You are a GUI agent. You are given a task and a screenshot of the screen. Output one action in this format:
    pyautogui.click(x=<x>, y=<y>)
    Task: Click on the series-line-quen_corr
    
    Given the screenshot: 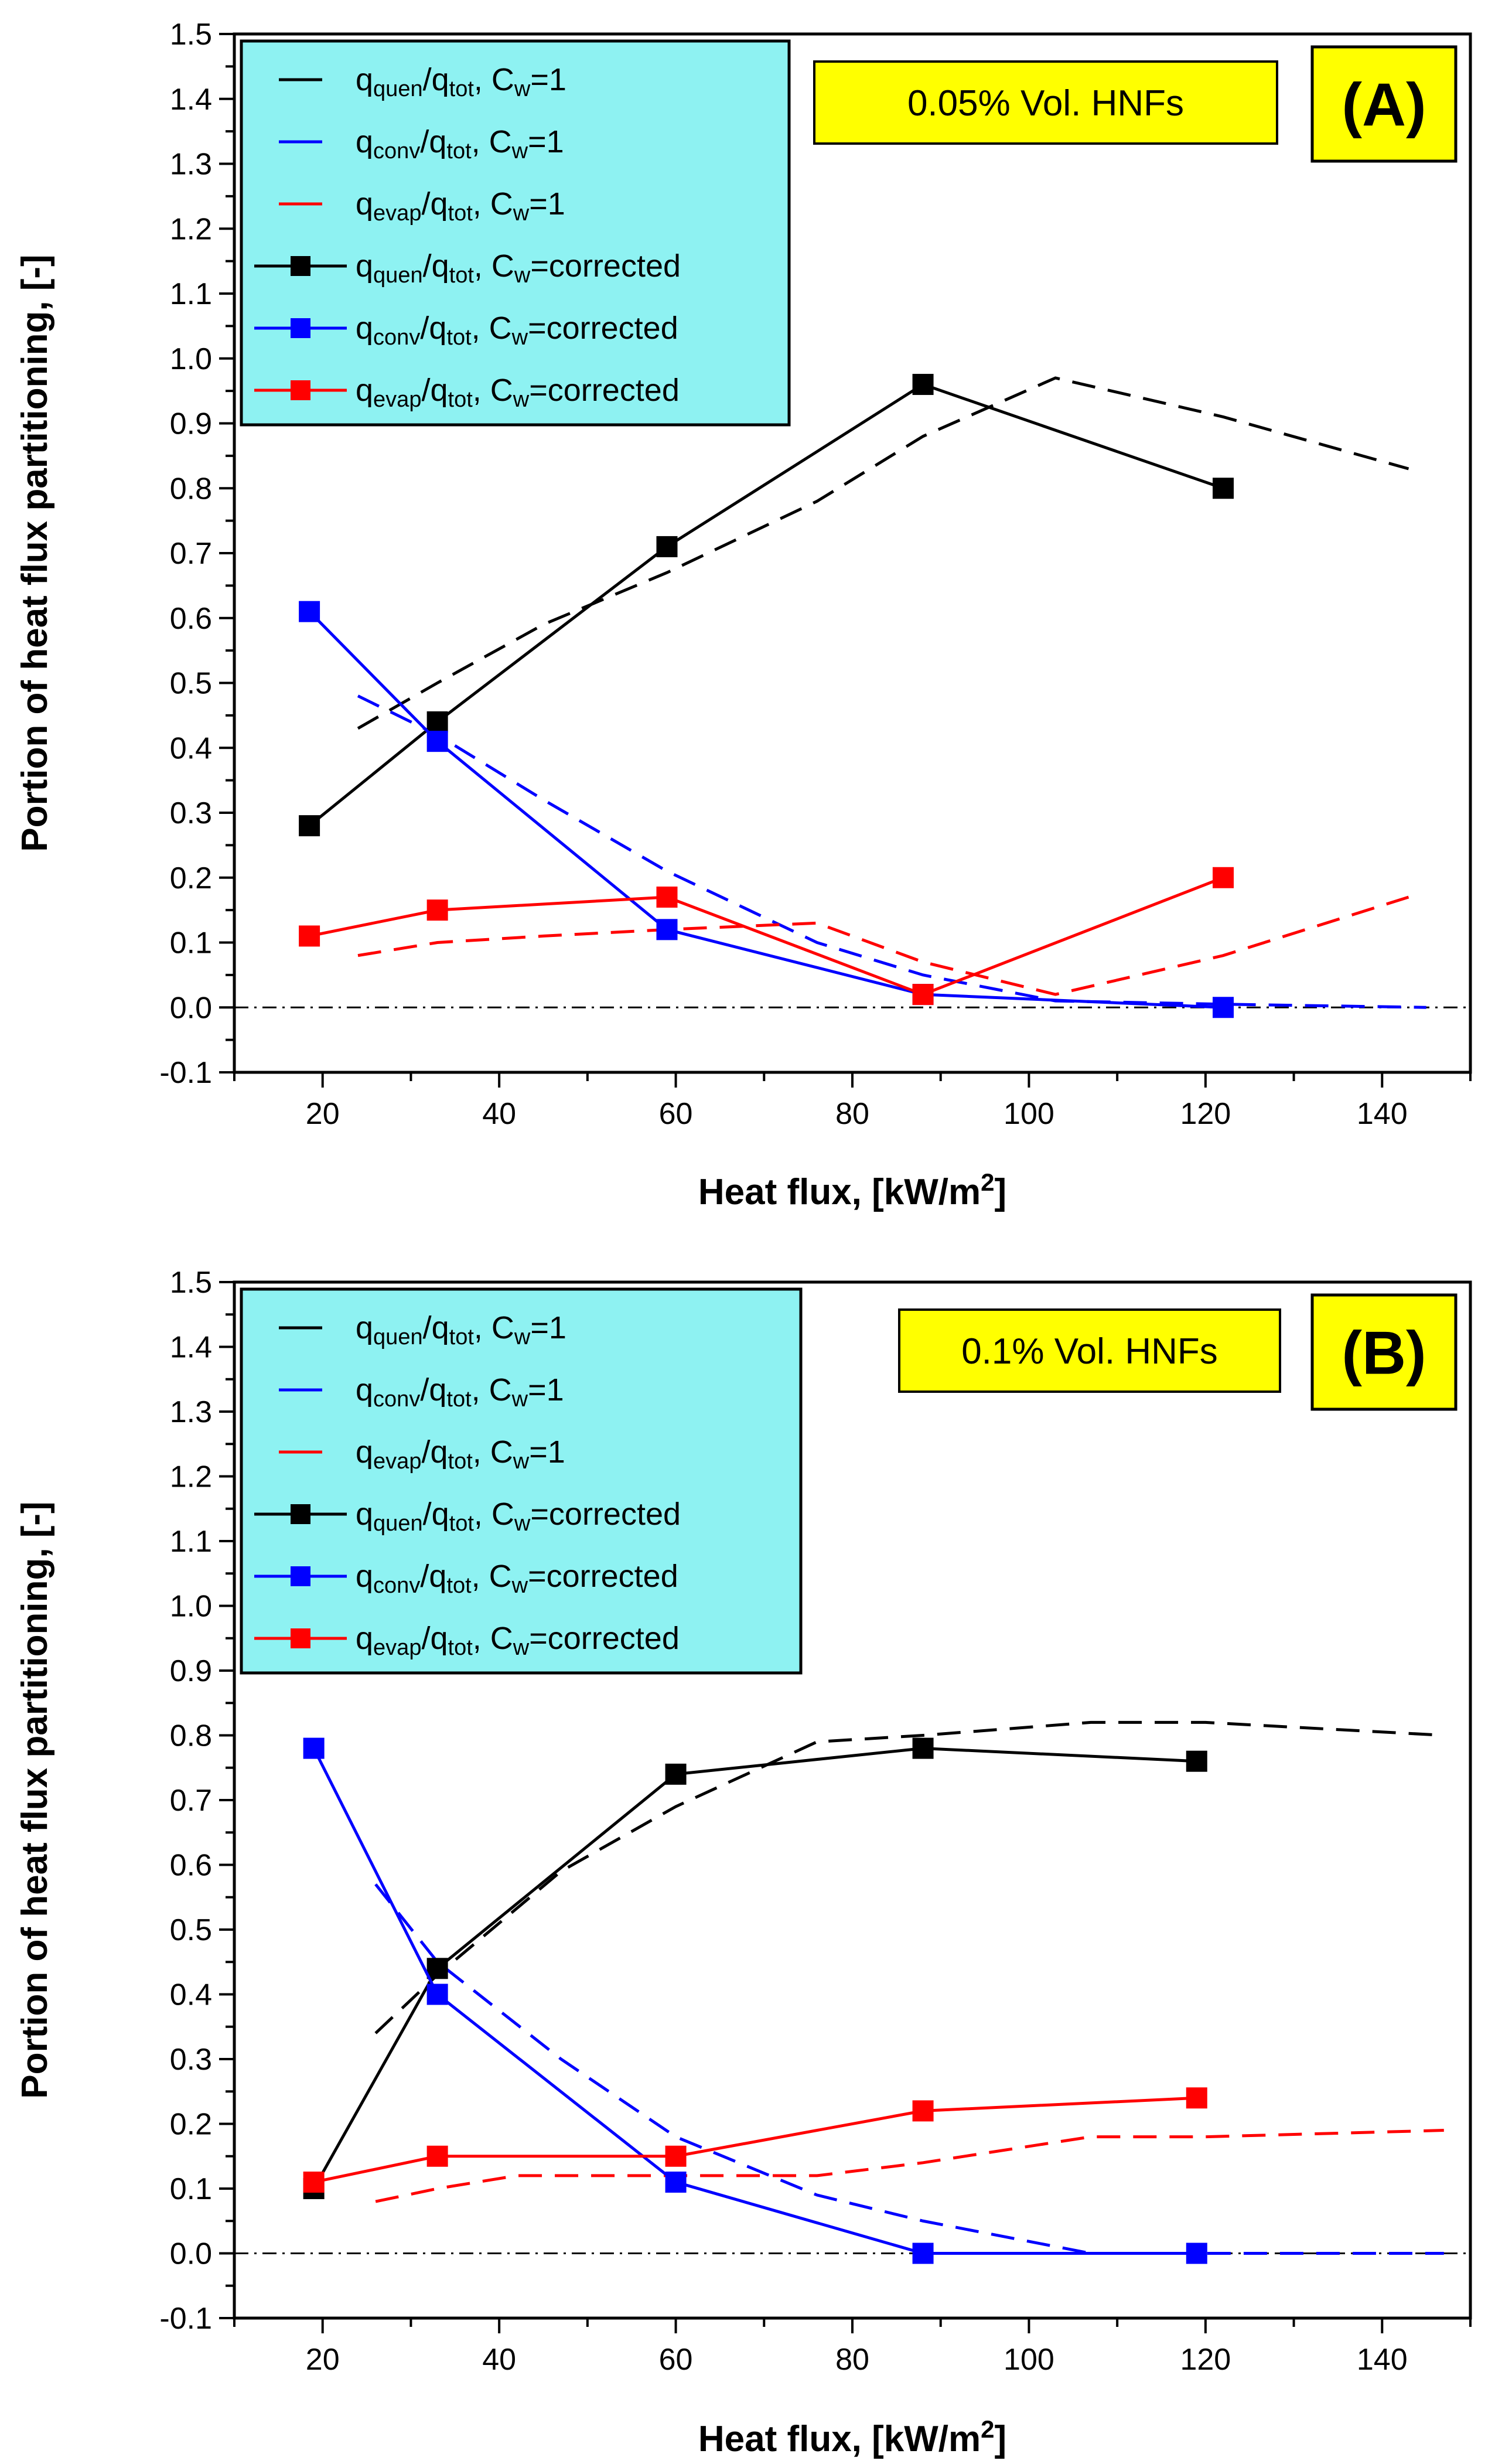 What is the action you would take?
    pyautogui.click(x=766, y=605)
    